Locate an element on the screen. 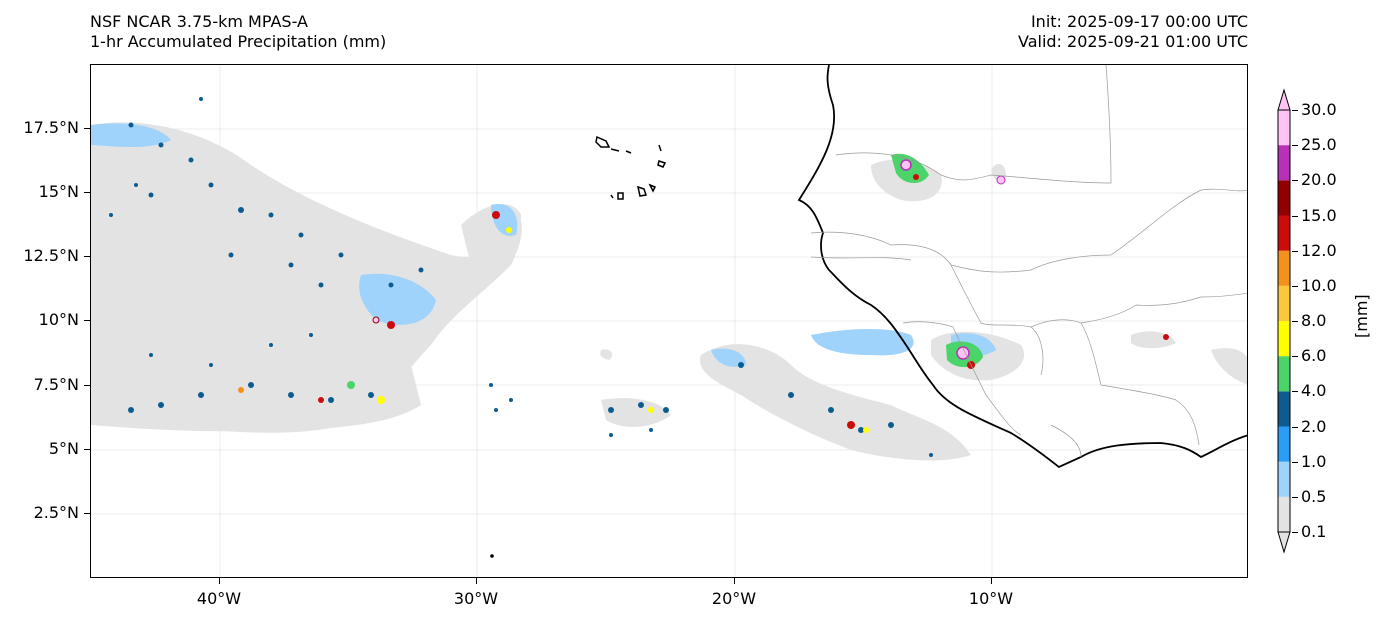  lon-label-20w: 20°W is located at coordinates (734, 598).